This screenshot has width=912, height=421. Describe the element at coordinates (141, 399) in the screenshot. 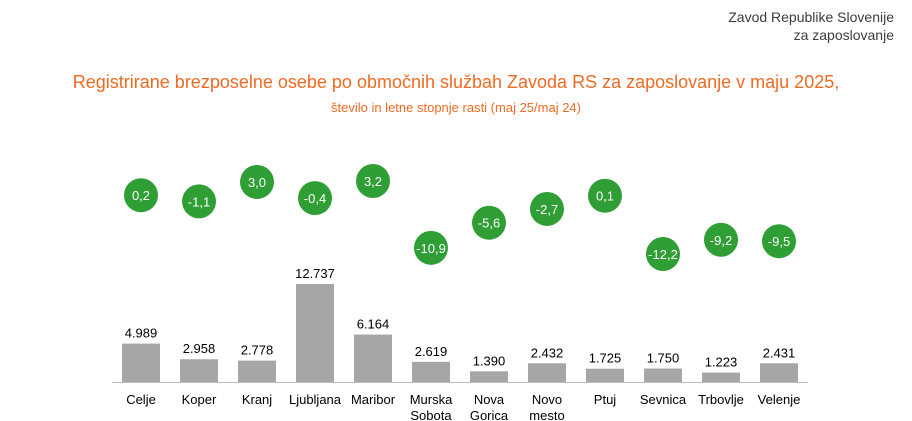

I see `x-tick-label: Celje` at that location.